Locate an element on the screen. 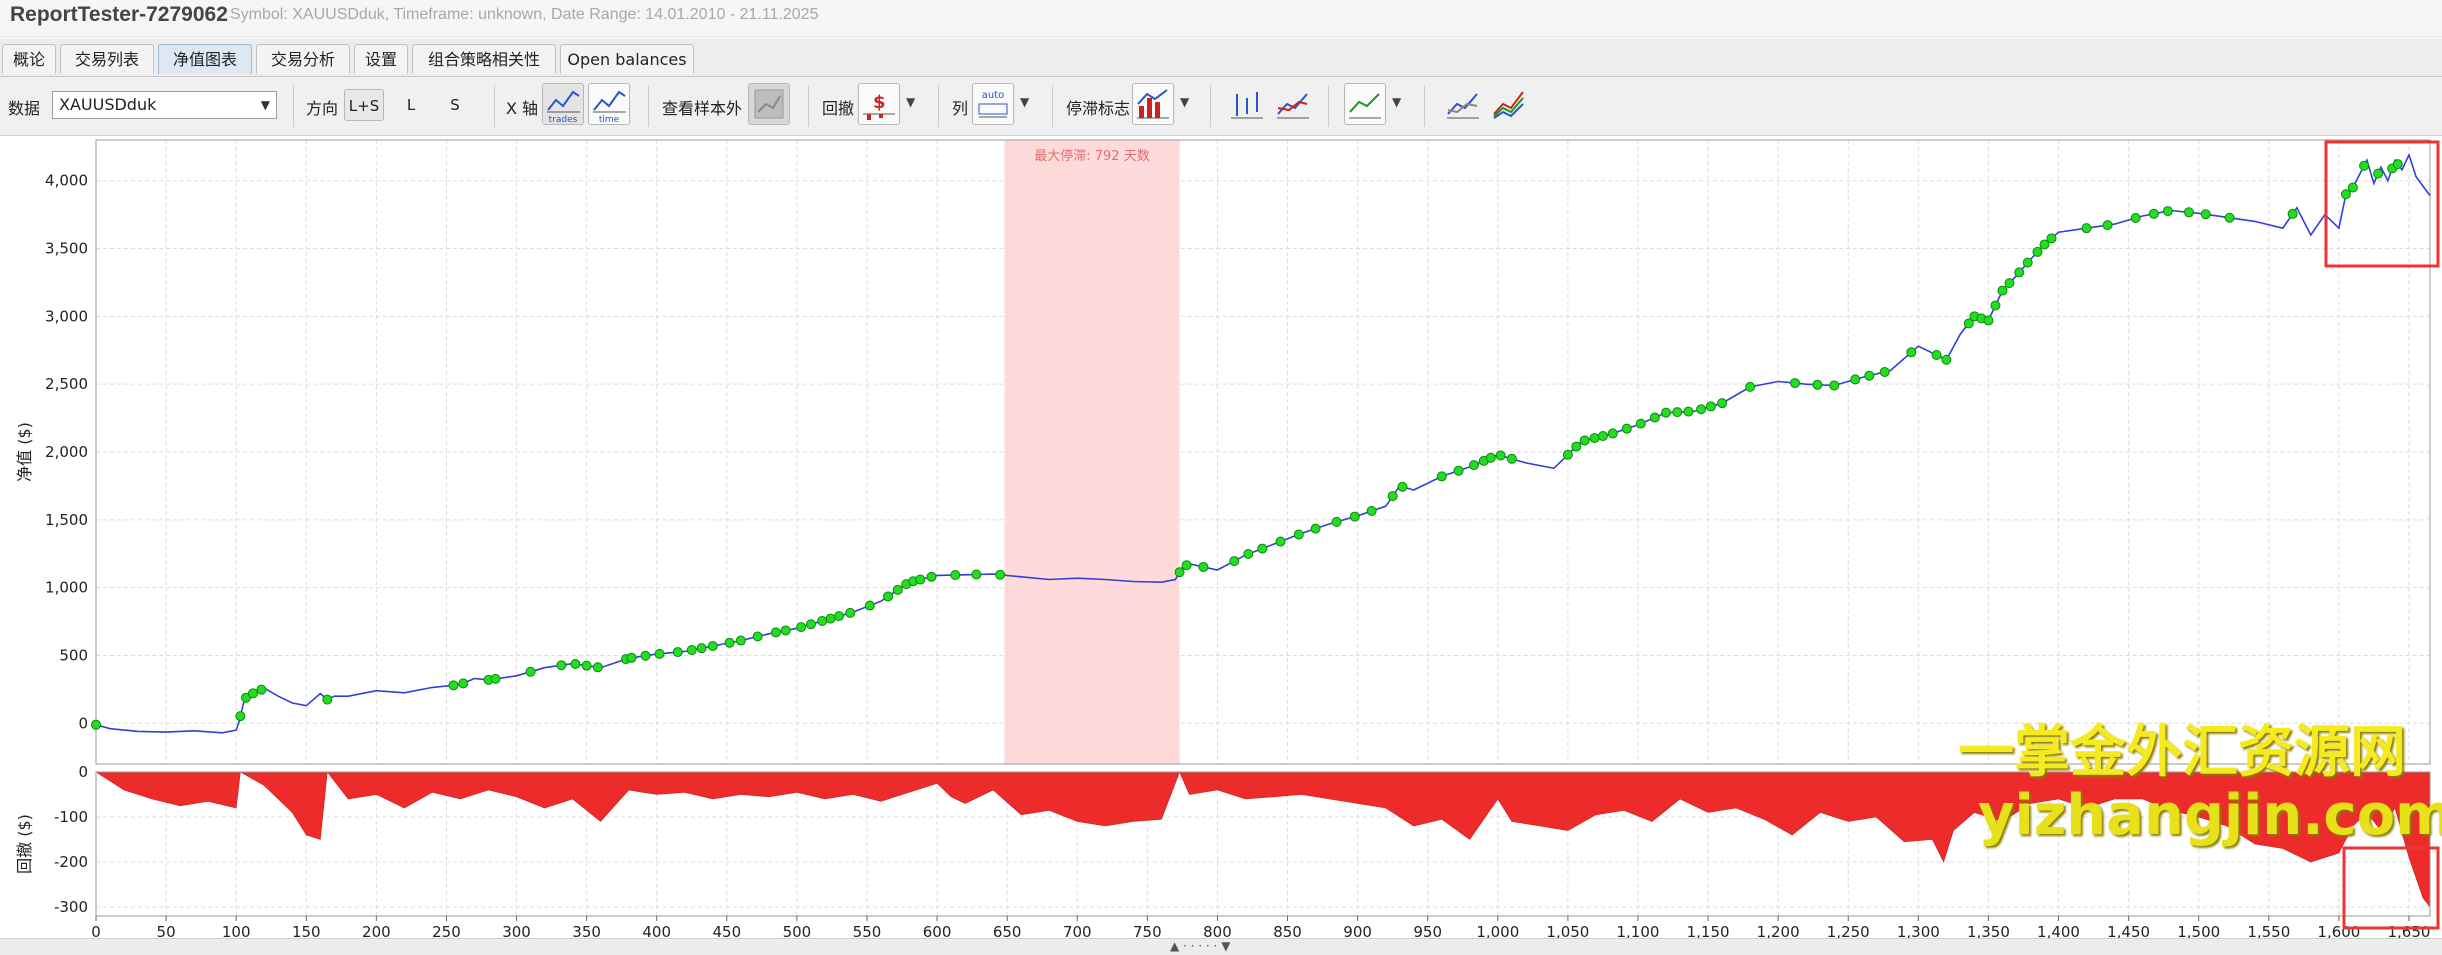  equity-y-tick-label: 2,000 is located at coordinates (66, 452).